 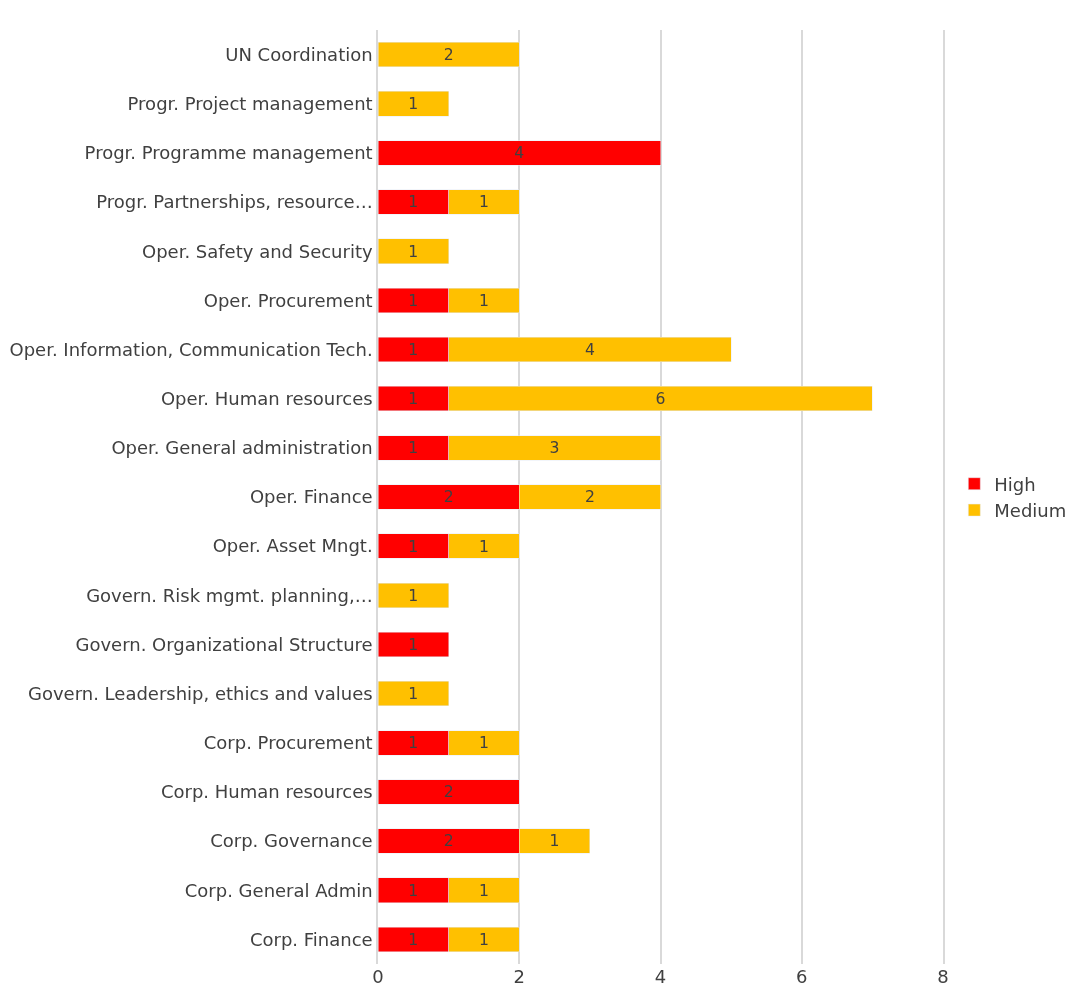 What do you see at coordinates (288, 300) in the screenshot?
I see `y-tick-label: Oper. Procurement` at bounding box center [288, 300].